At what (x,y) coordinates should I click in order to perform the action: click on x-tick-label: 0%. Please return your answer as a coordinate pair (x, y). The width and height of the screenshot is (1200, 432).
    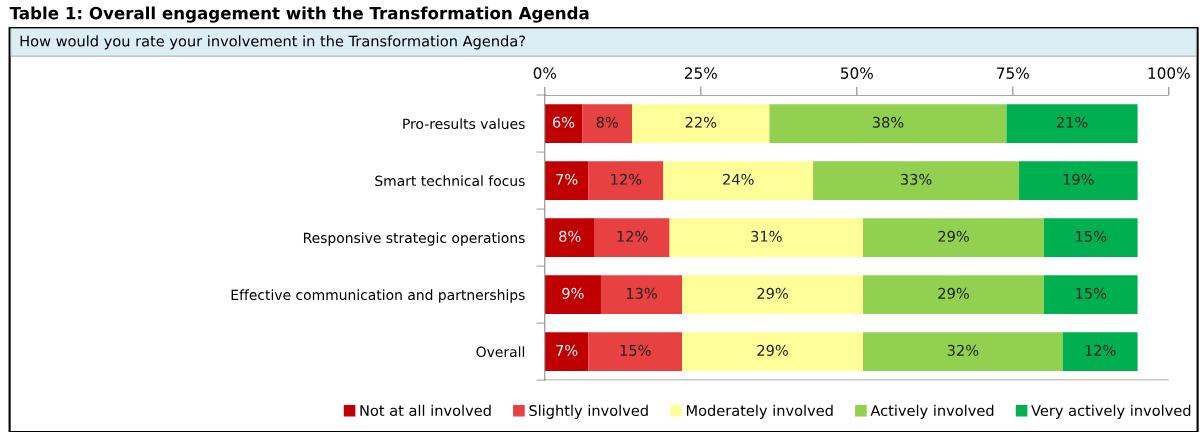
    Looking at the image, I should click on (545, 73).